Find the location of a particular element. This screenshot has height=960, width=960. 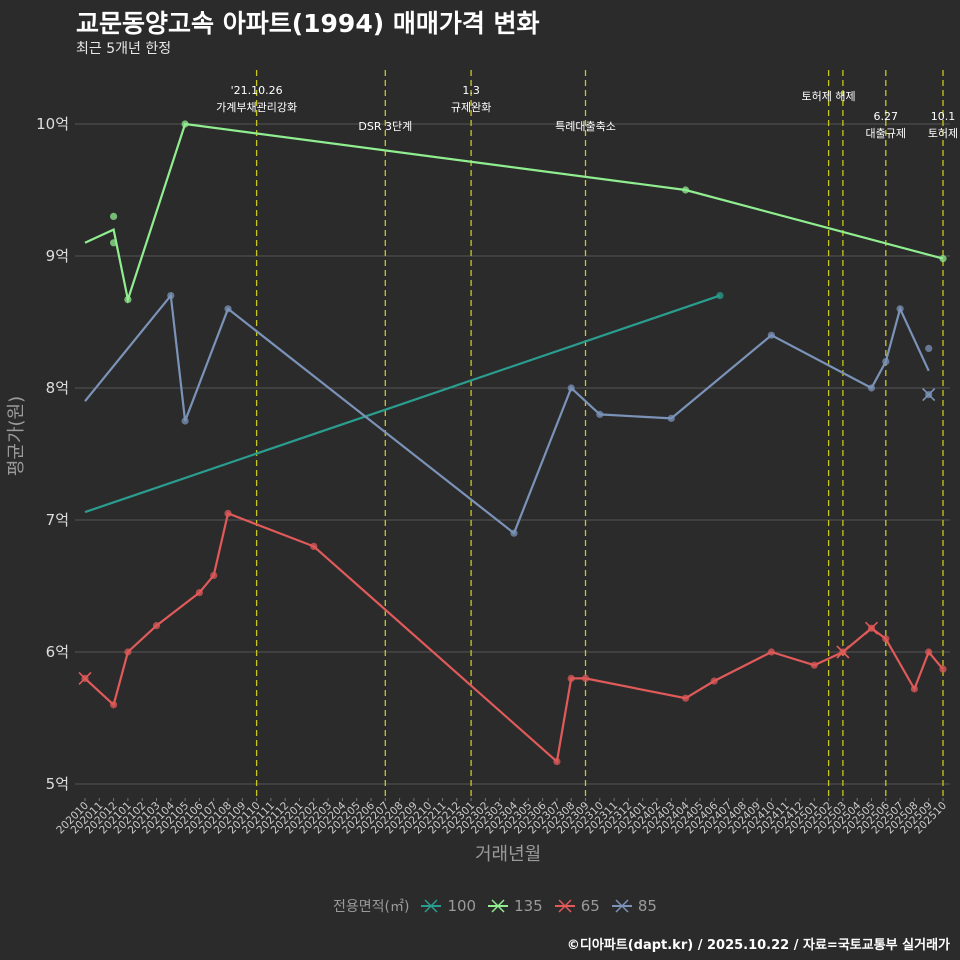

event-label: 특례대출축소 is located at coordinates (585, 126).